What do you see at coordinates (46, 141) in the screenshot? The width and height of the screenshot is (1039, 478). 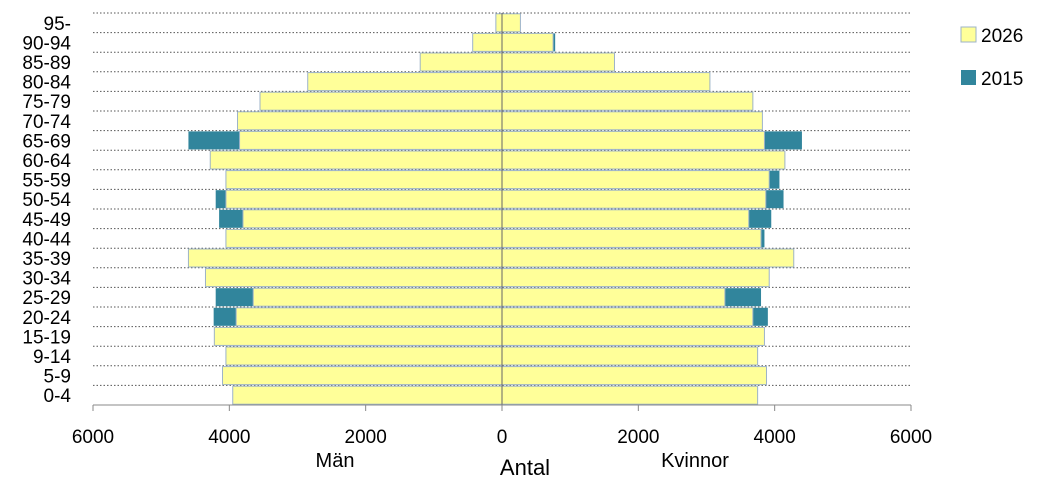 I see `age-group-label: 65-69` at bounding box center [46, 141].